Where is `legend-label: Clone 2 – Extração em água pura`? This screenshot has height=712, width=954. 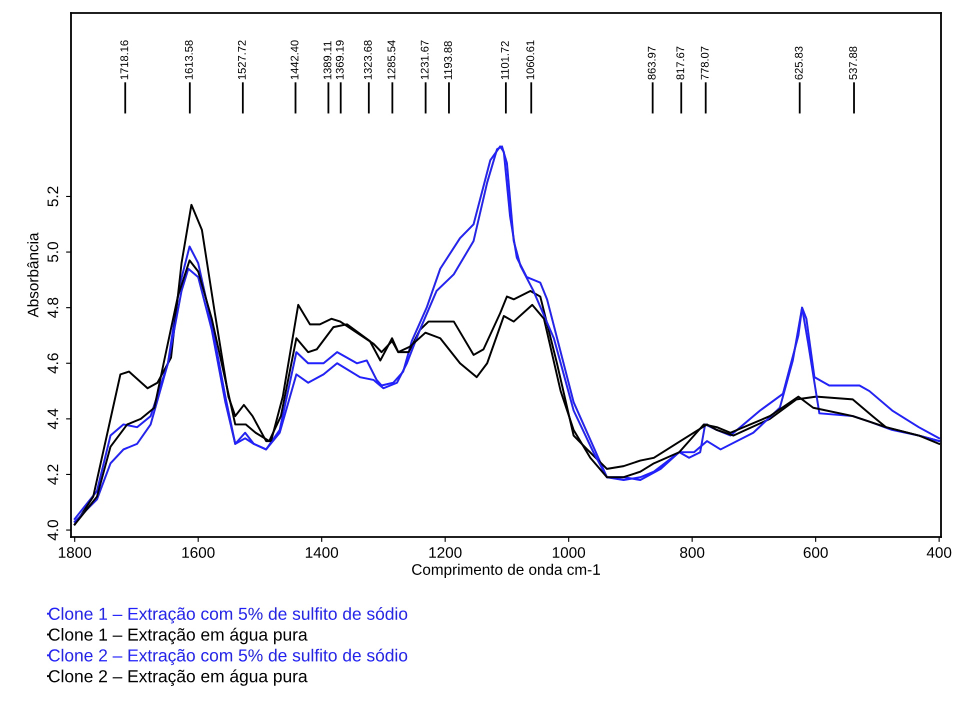 legend-label: Clone 2 – Extração em água pura is located at coordinates (178, 677).